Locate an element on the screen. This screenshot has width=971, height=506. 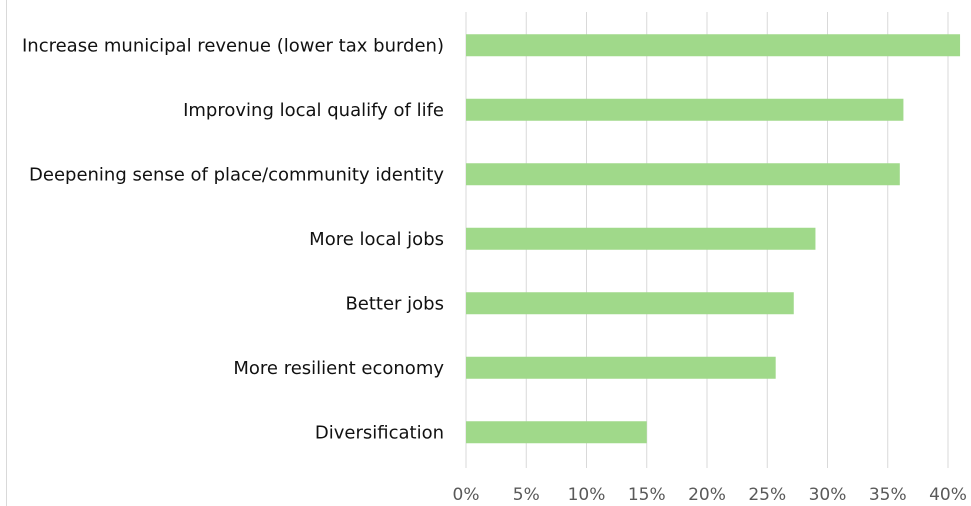
x-tick-label: 0% is located at coordinates (466, 495).